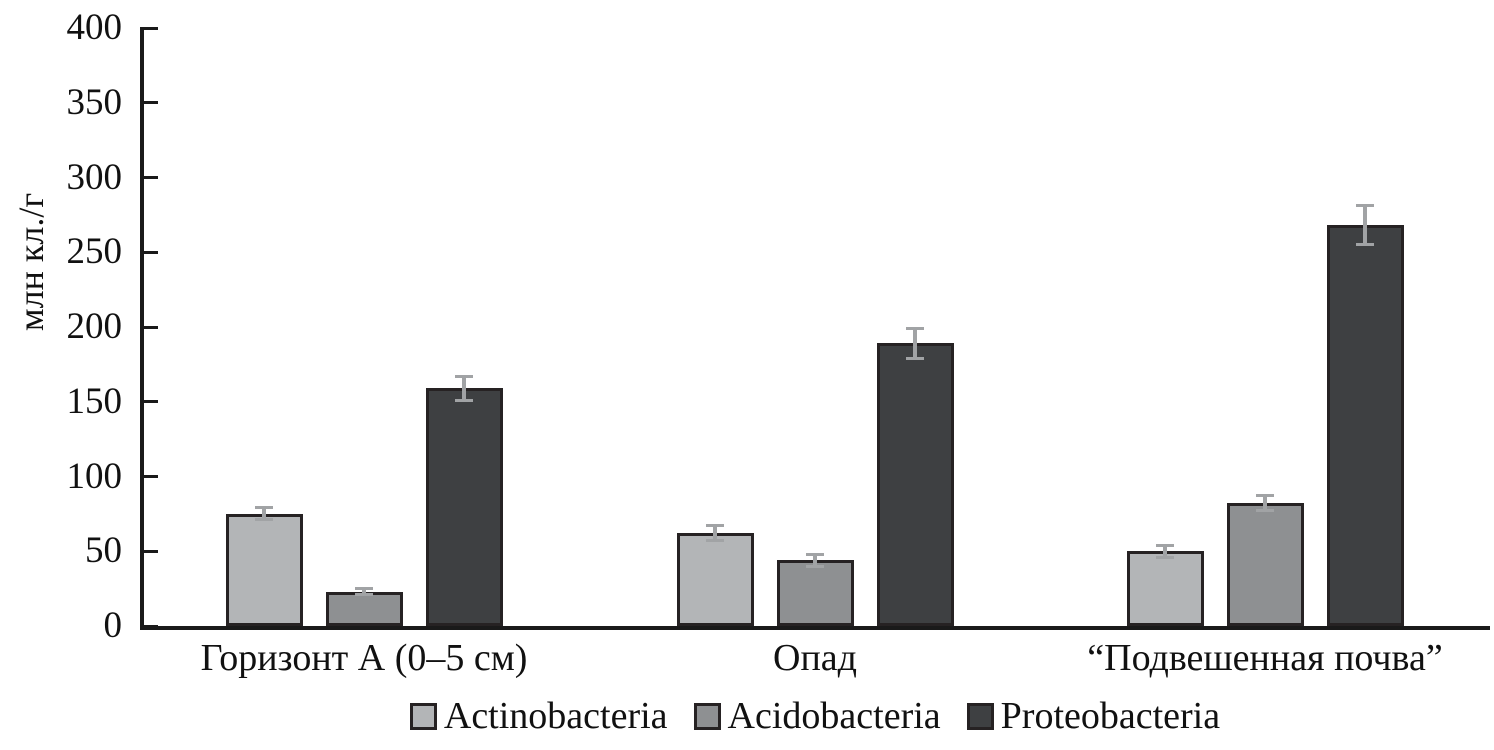 The height and width of the screenshot is (750, 1494). Describe the element at coordinates (94, 102) in the screenshot. I see `y-tick-label: 350` at that location.